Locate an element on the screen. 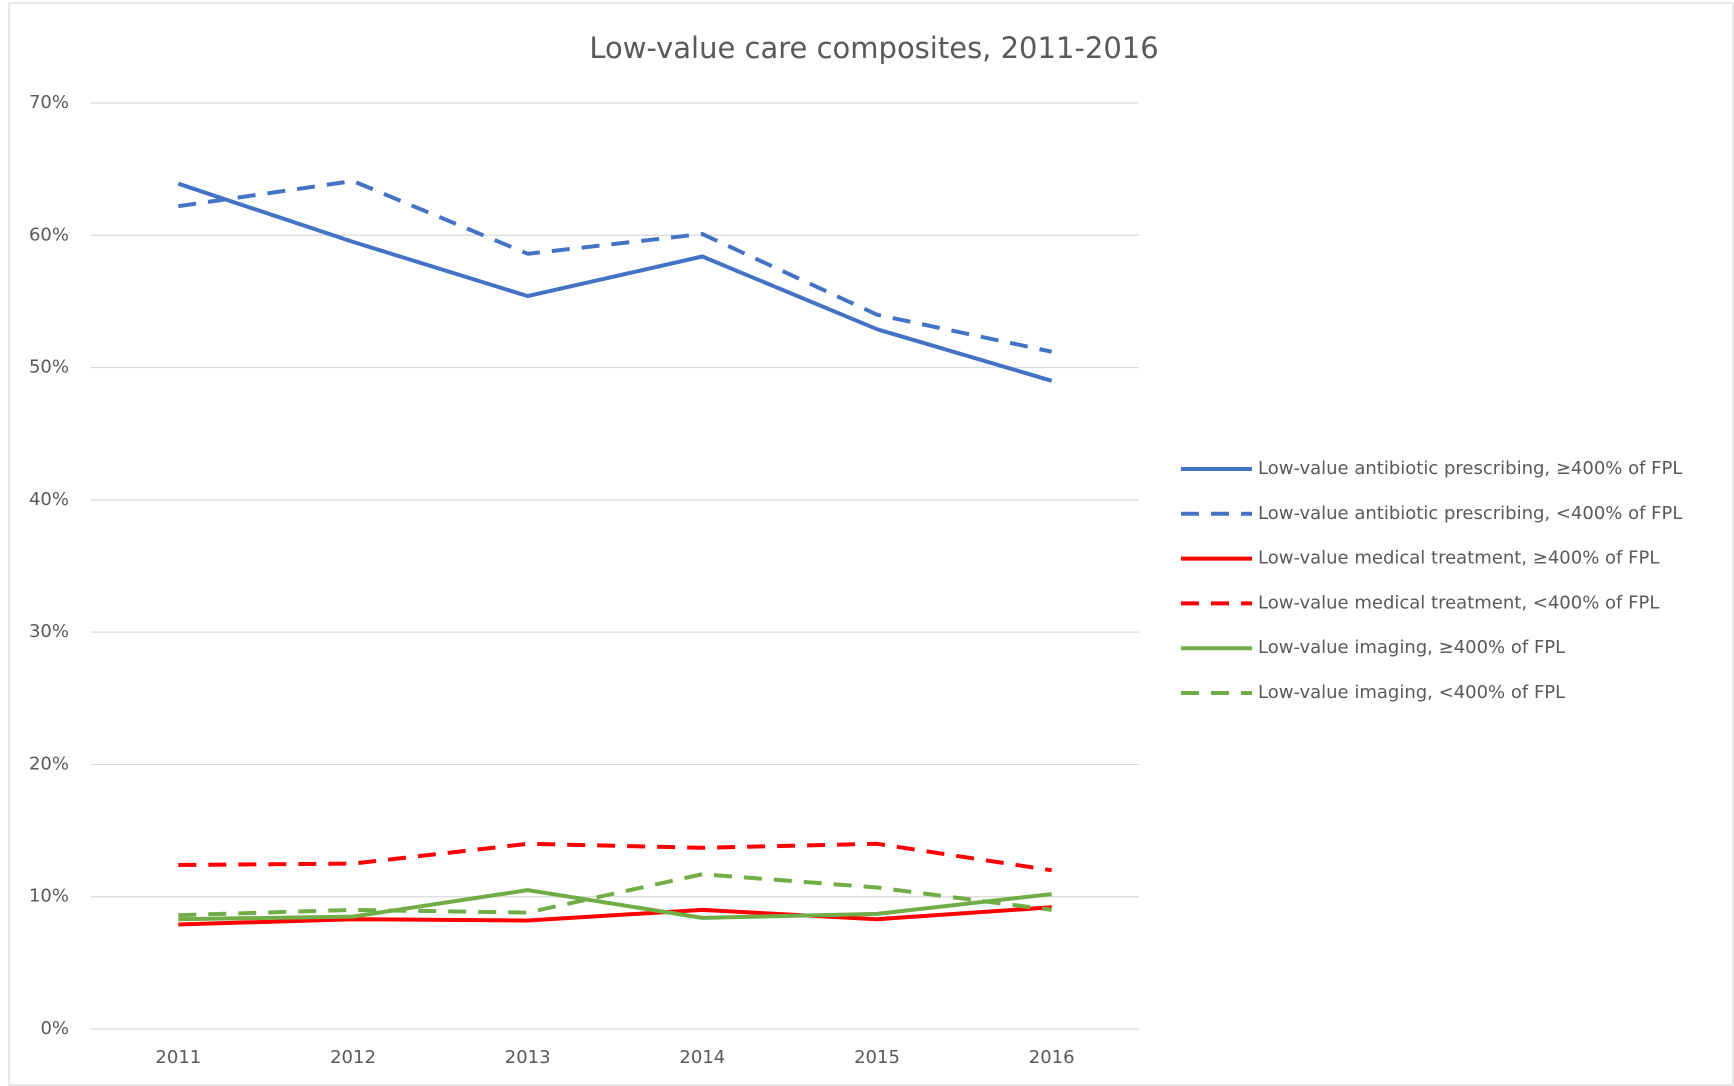 The height and width of the screenshot is (1086, 1734). chart-title: Low-value care composites, 2011-2016 is located at coordinates (873, 48).